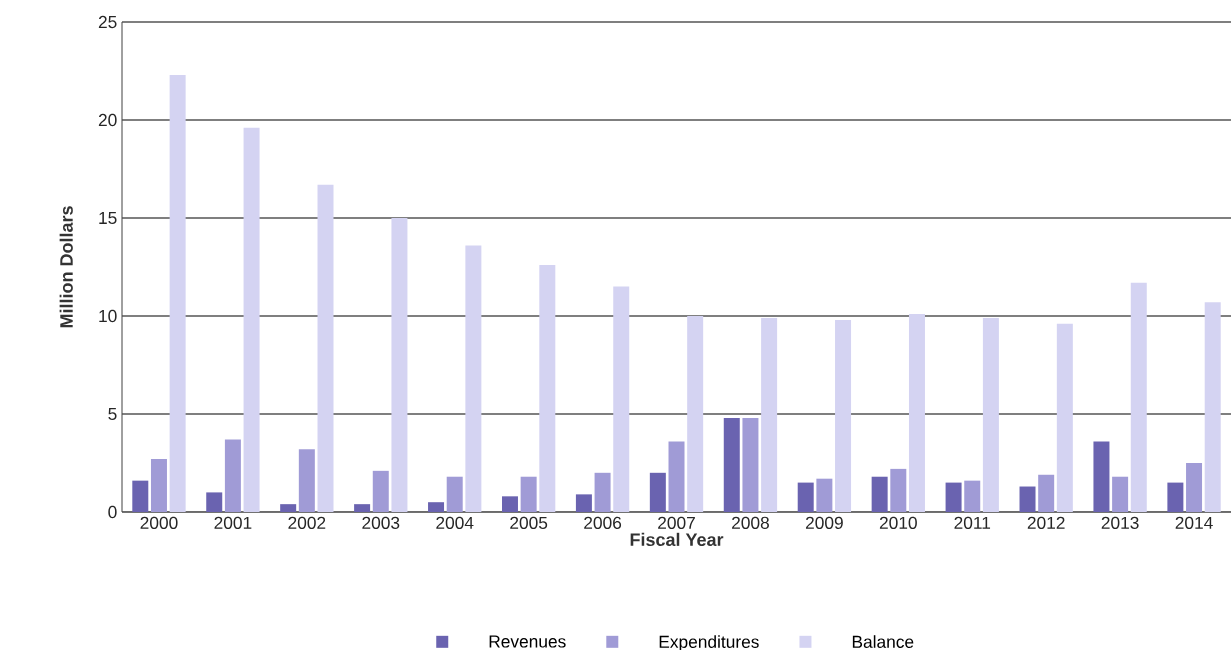  What do you see at coordinates (112, 512) in the screenshot?
I see `y-tick-label: 0` at bounding box center [112, 512].